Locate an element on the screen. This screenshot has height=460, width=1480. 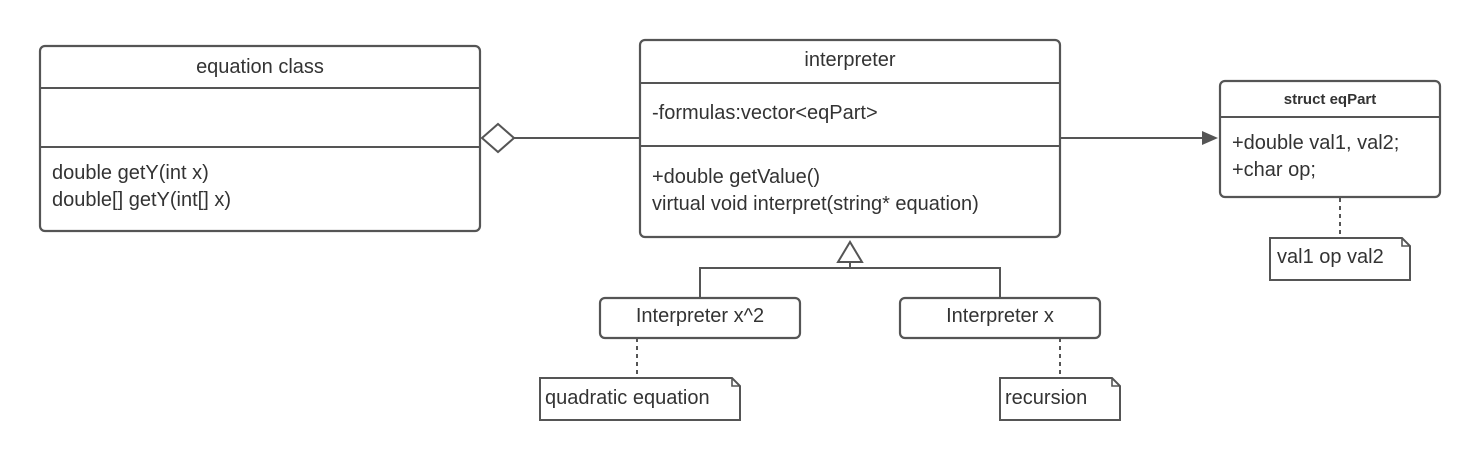
interpreter-x2-title: Interpreter x^2 is located at coordinates (700, 316).